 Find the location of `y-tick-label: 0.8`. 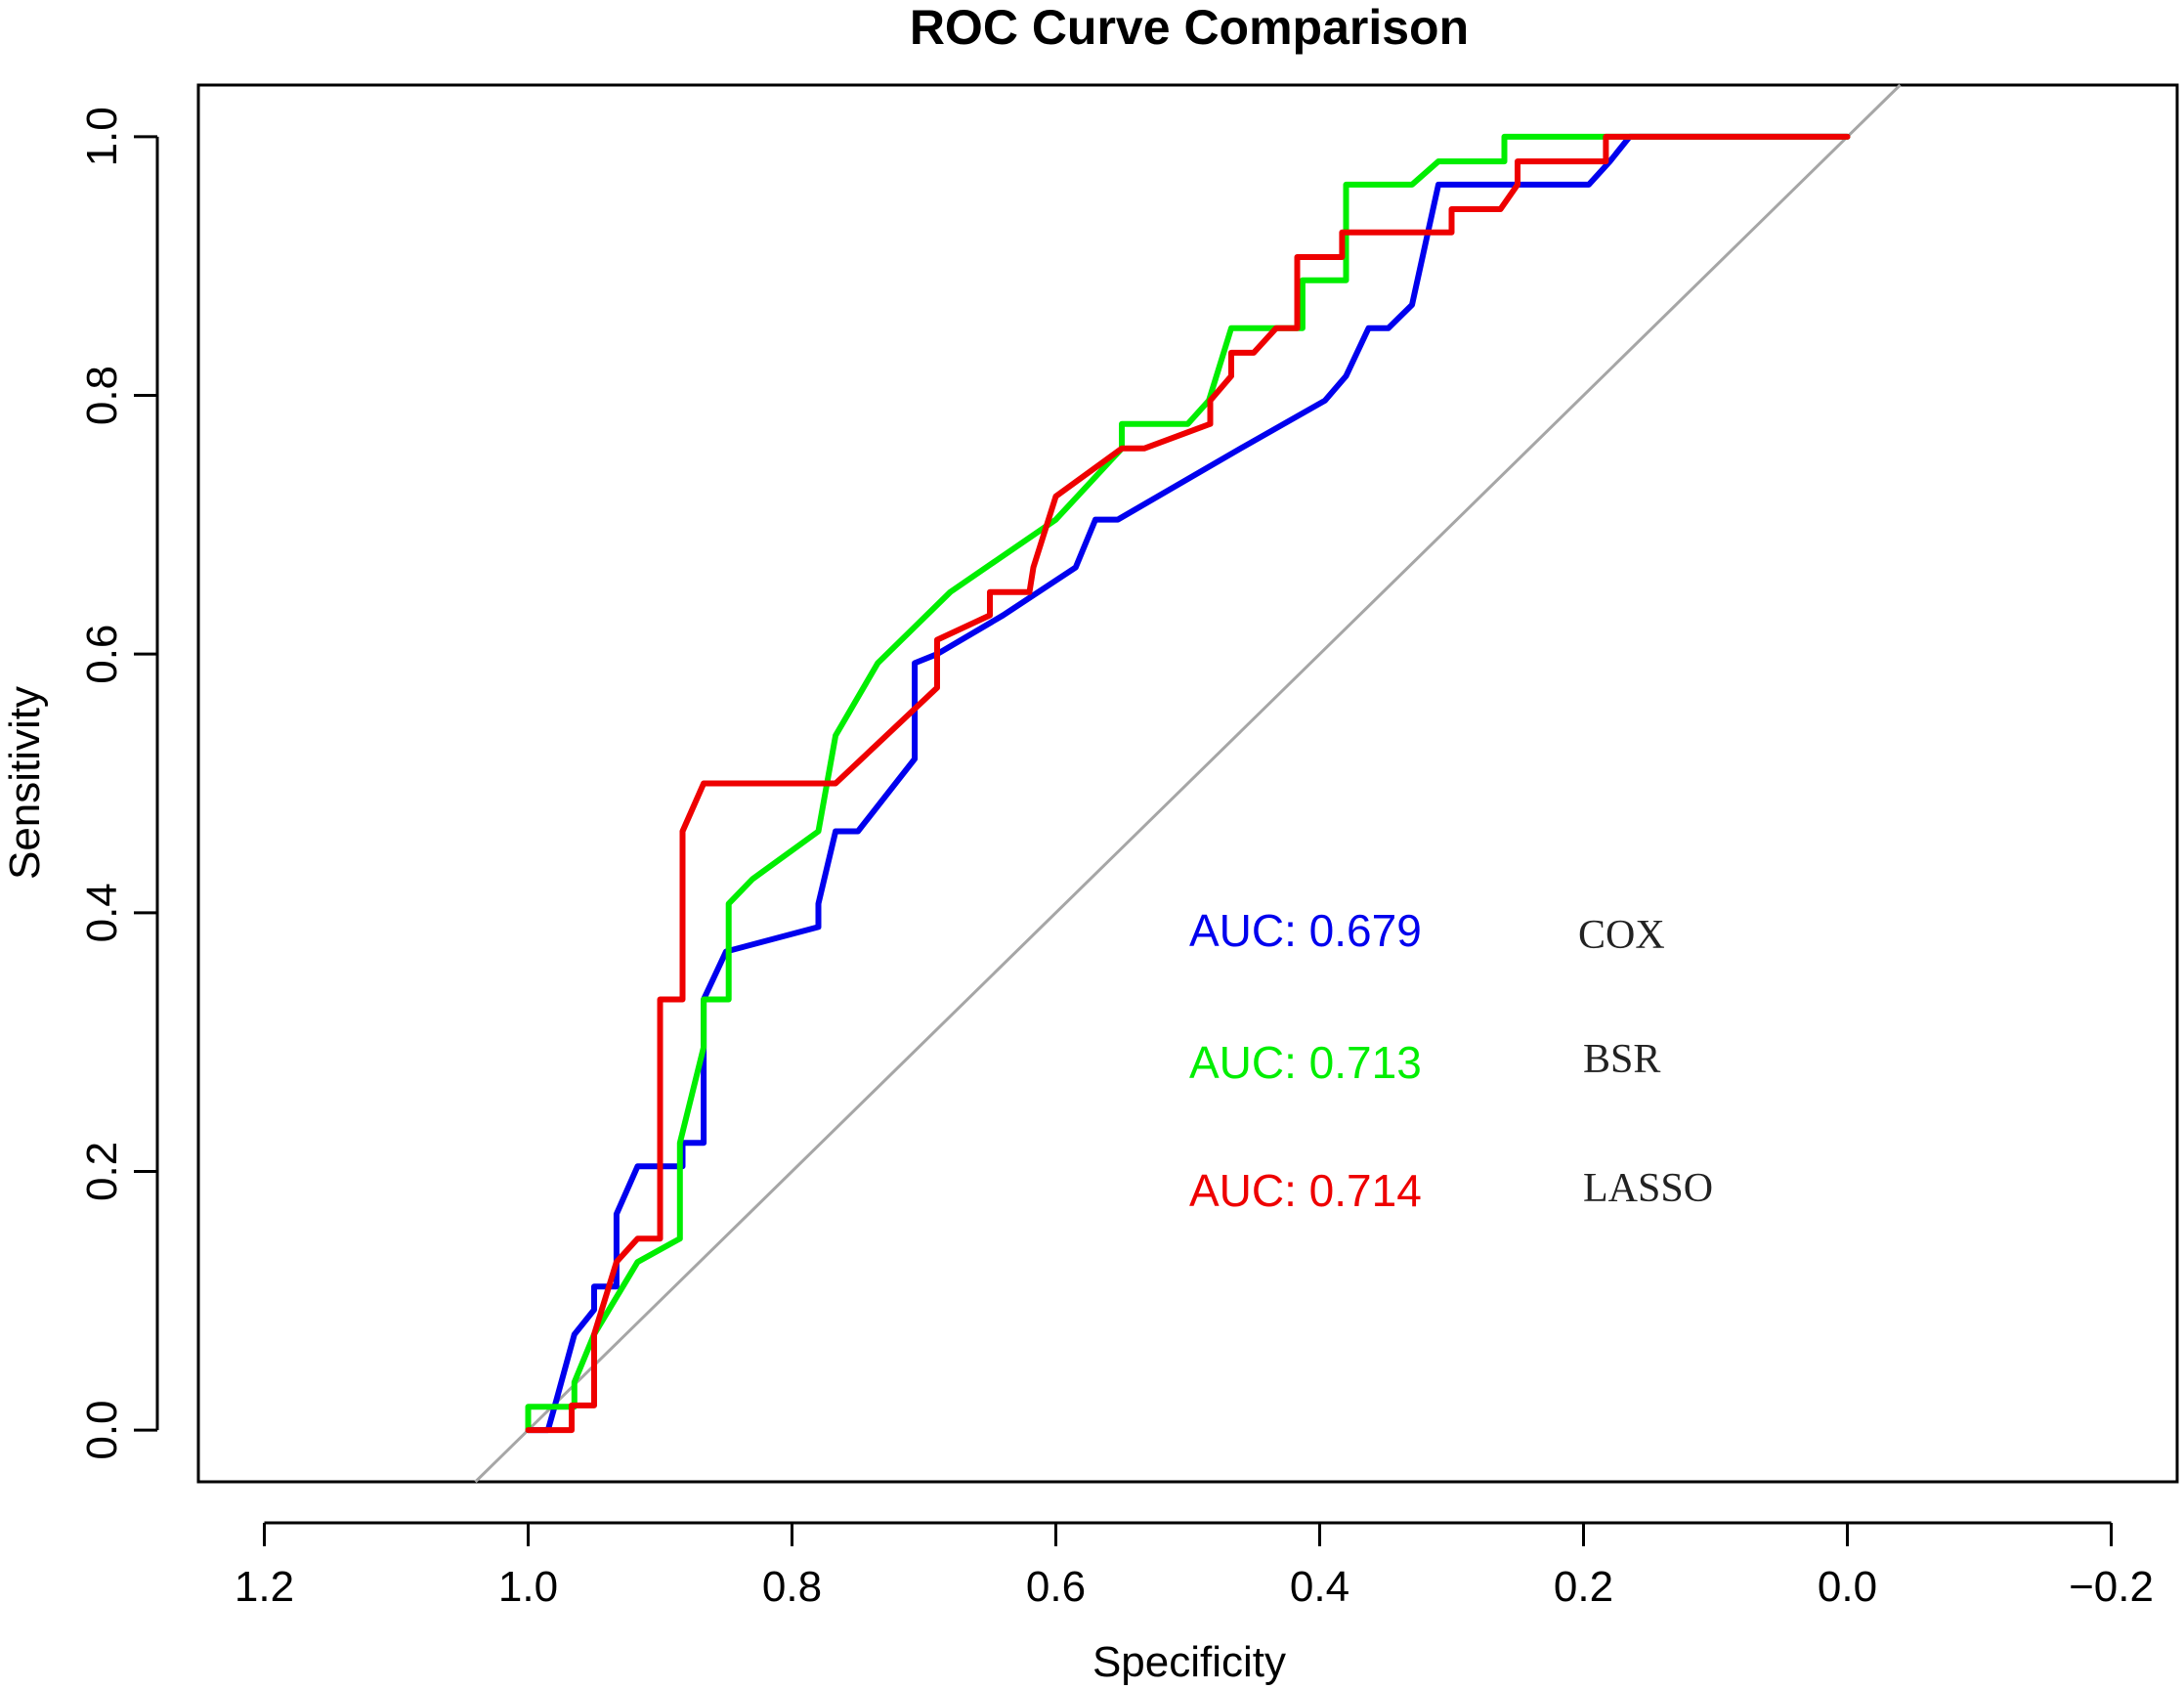

y-tick-label: 0.8 is located at coordinates (102, 395).